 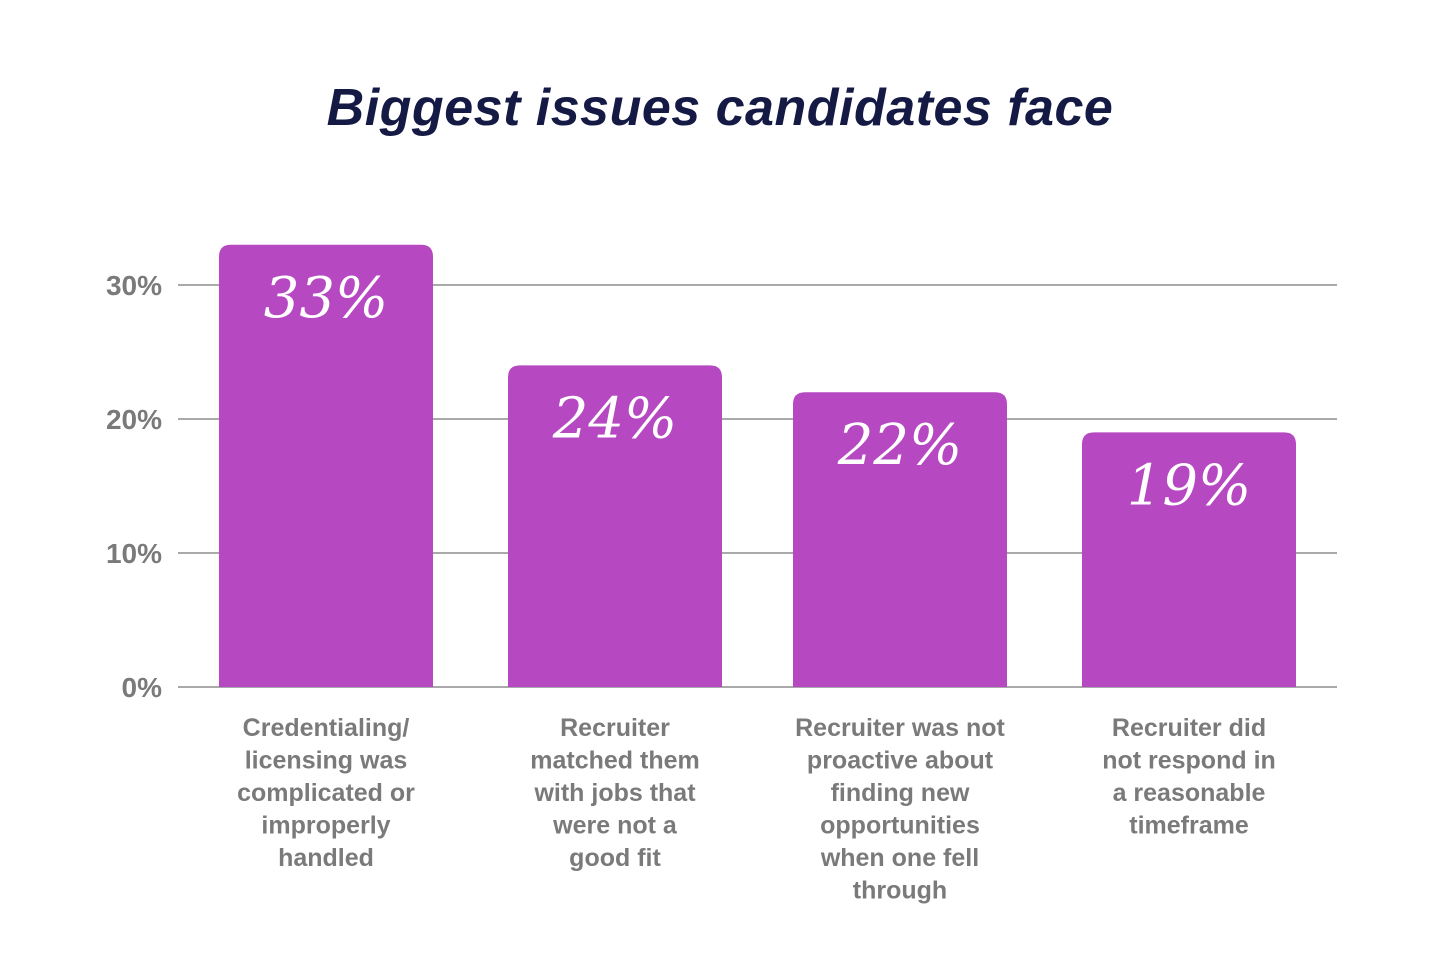 What do you see at coordinates (900, 793) in the screenshot?
I see `category-label-line: finding new` at bounding box center [900, 793].